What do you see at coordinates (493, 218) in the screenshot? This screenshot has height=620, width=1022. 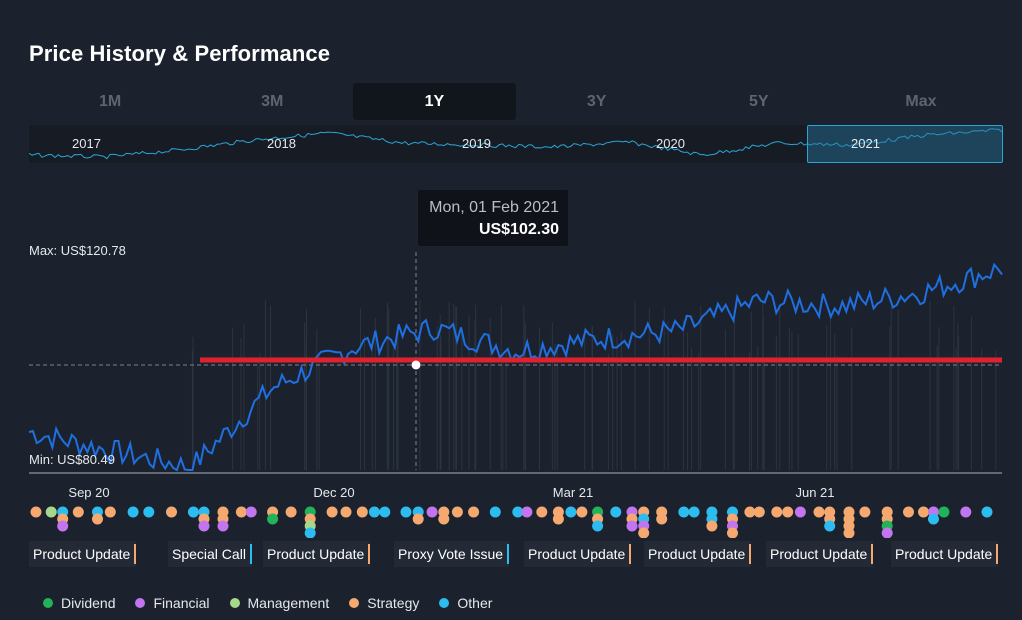 I see `price-tooltip: Mon, 01 Feb 2021 US$102.30` at bounding box center [493, 218].